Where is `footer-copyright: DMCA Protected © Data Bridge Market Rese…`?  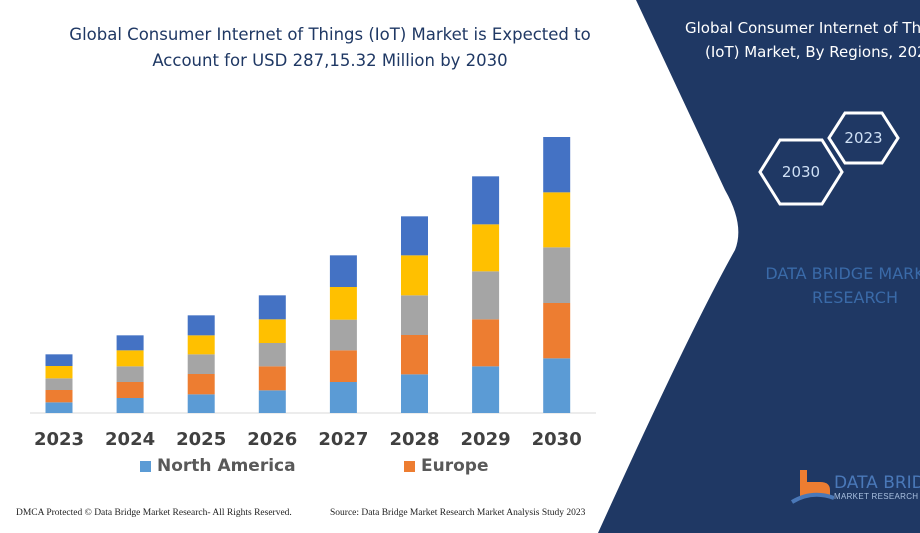 footer-copyright: DMCA Protected © Data Bridge Market Rese… is located at coordinates (154, 513).